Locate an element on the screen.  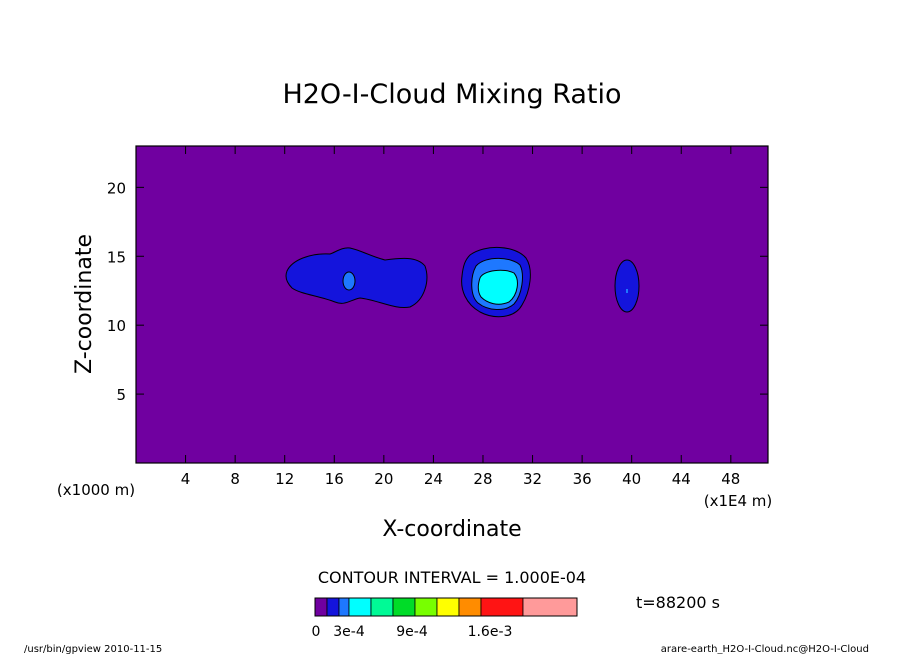
x-tick-label: 36 is located at coordinates (582, 479).